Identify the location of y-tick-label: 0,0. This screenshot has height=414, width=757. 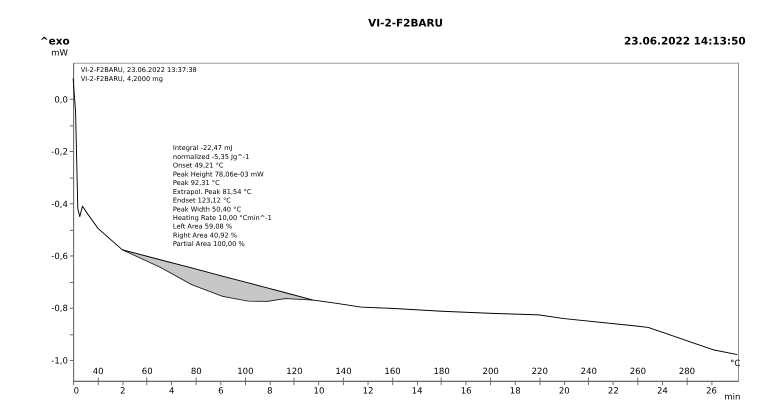
(61, 101).